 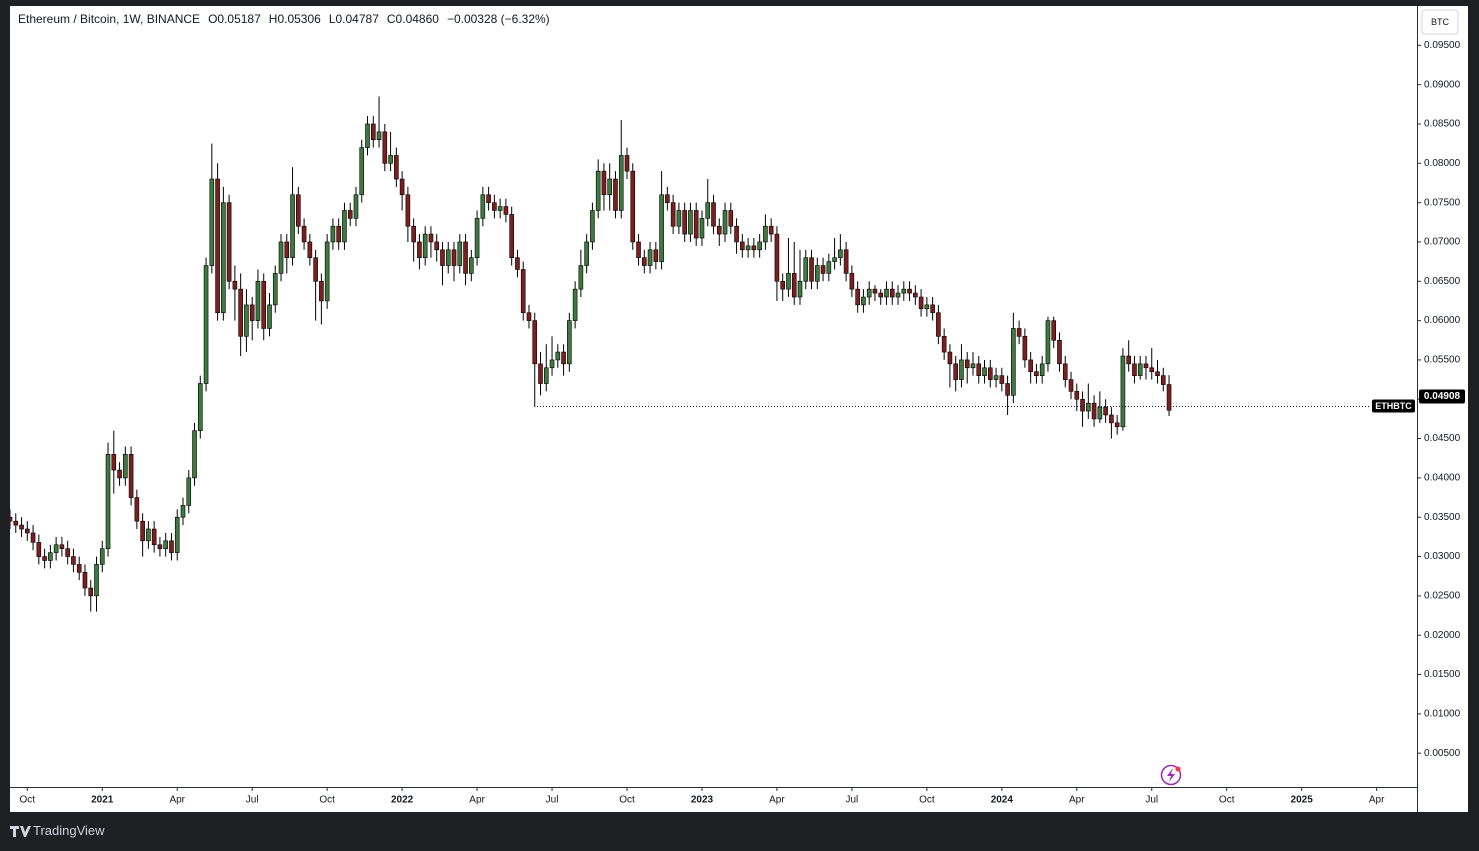 I want to click on lightning-icon, so click(x=1171, y=775).